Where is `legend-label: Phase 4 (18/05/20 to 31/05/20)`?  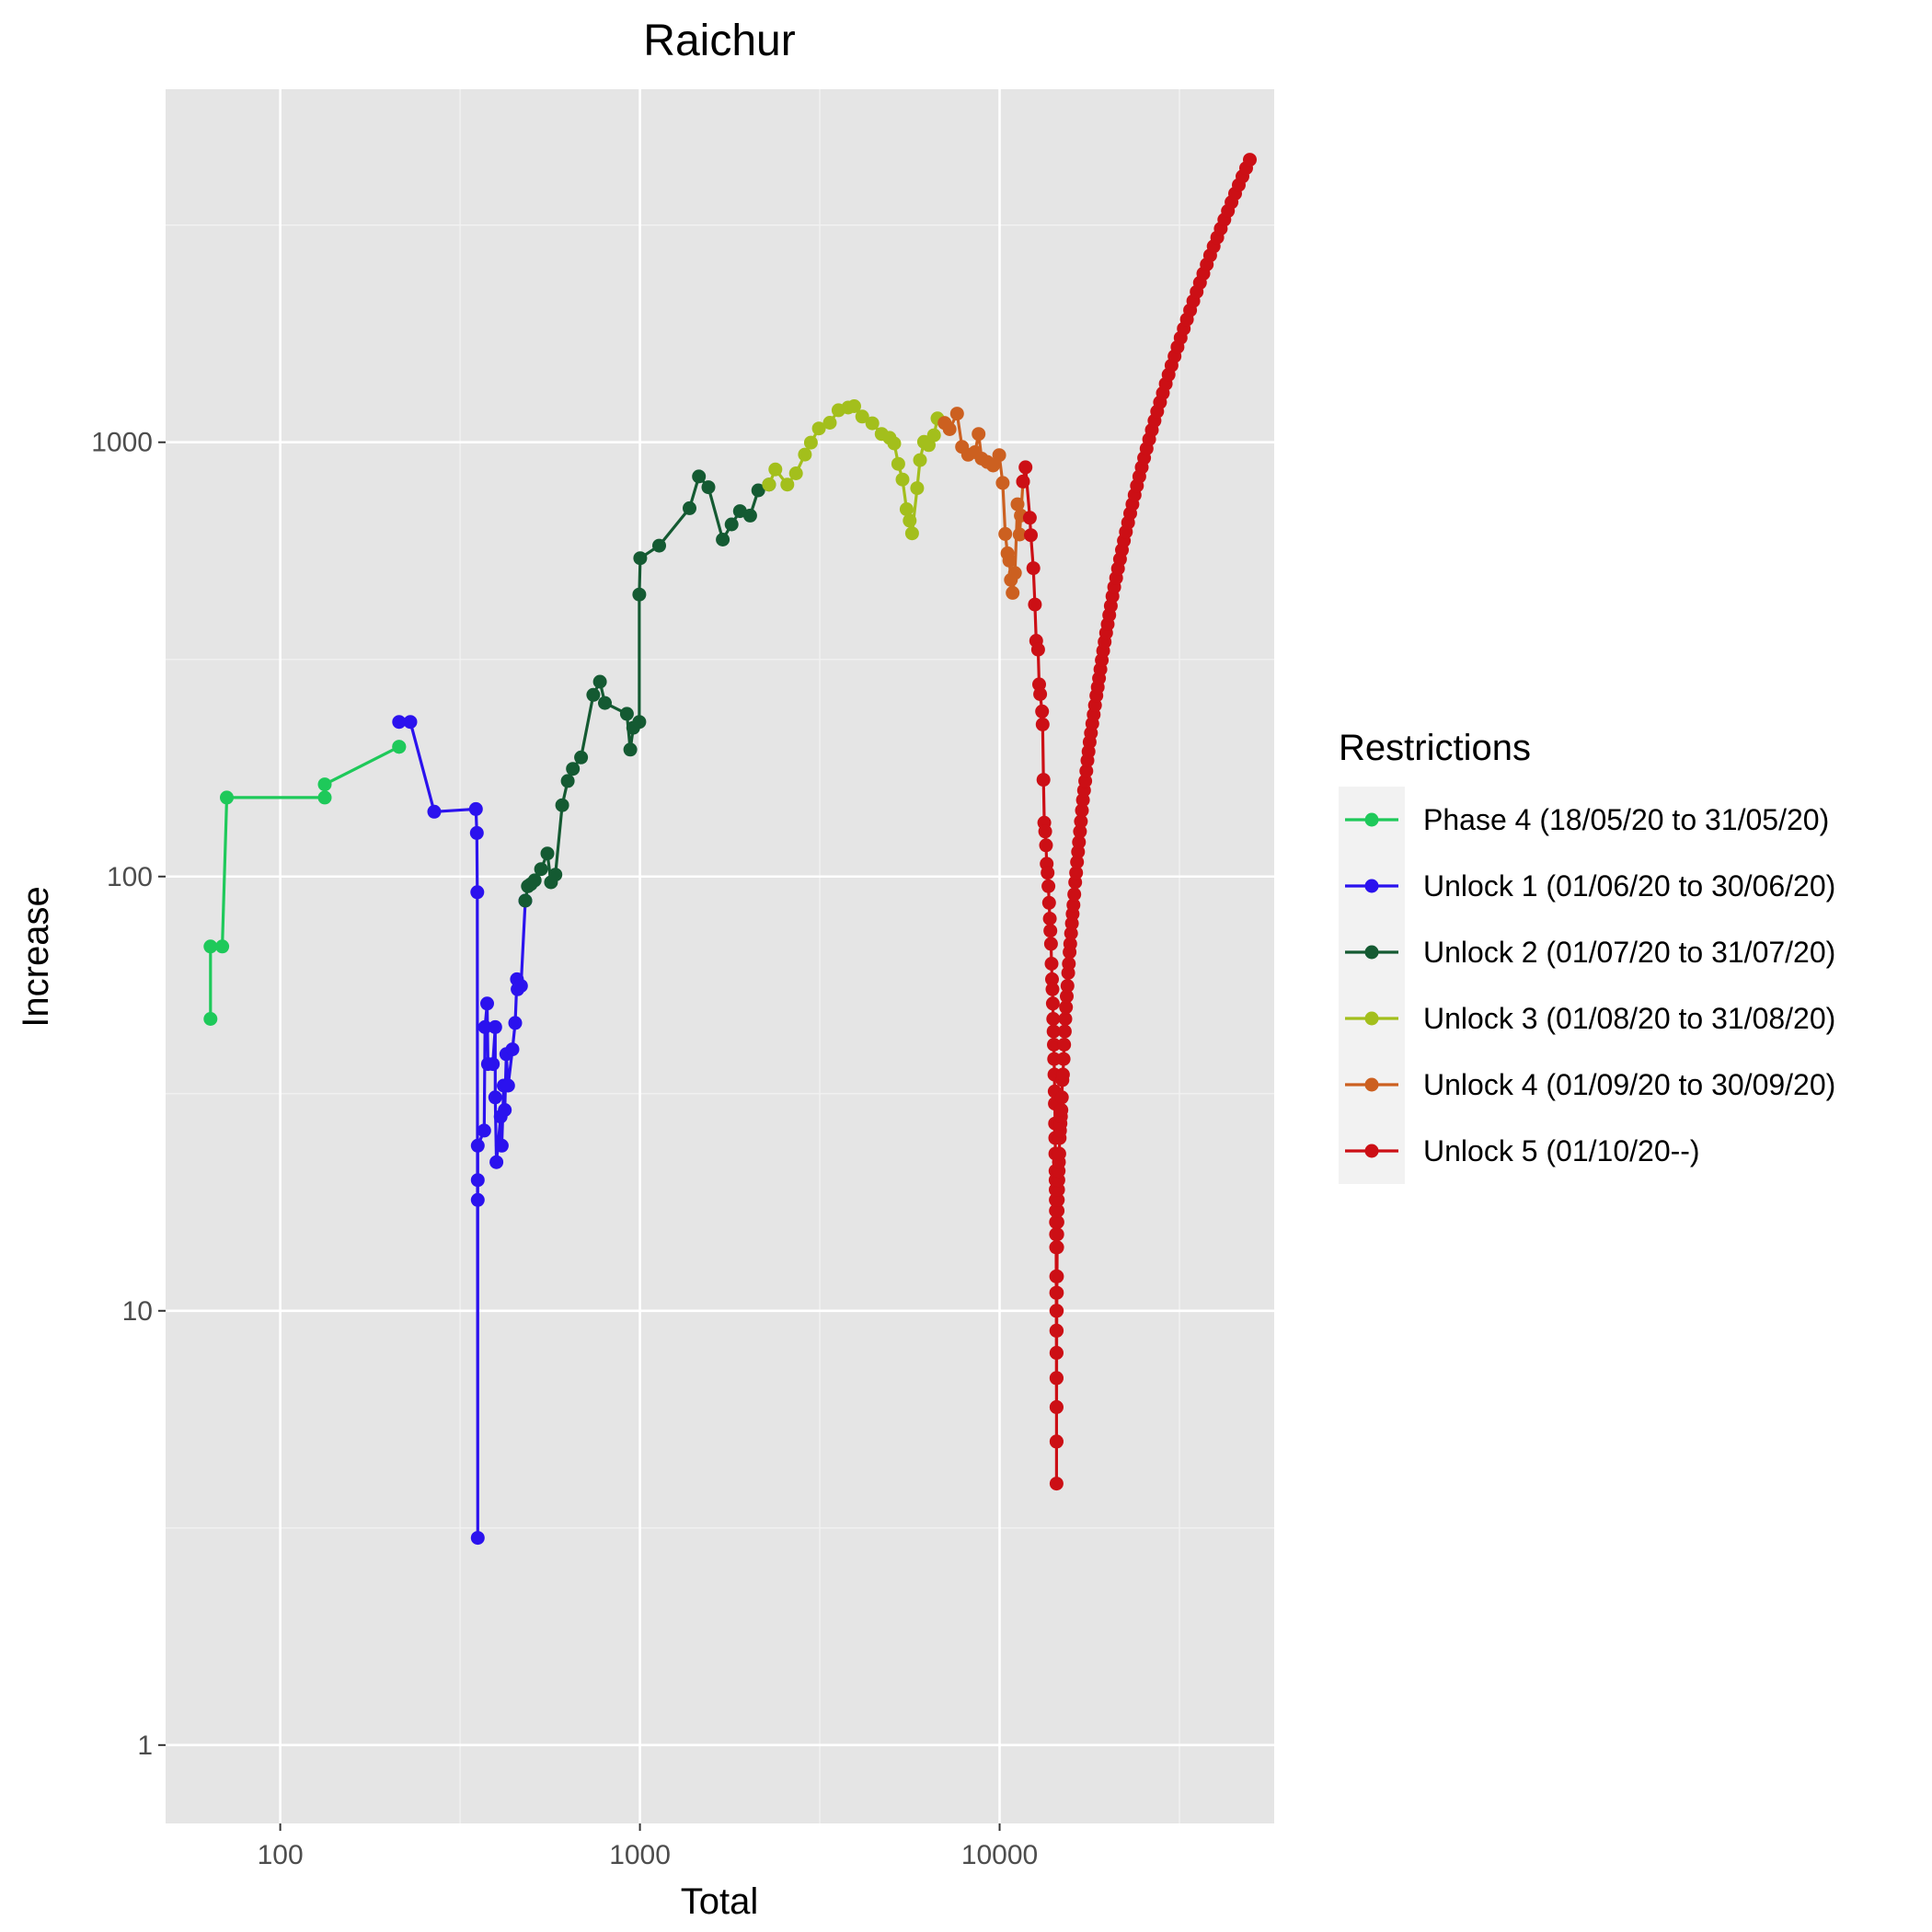 legend-label: Phase 4 (18/05/20 to 31/05/20) is located at coordinates (1626, 819).